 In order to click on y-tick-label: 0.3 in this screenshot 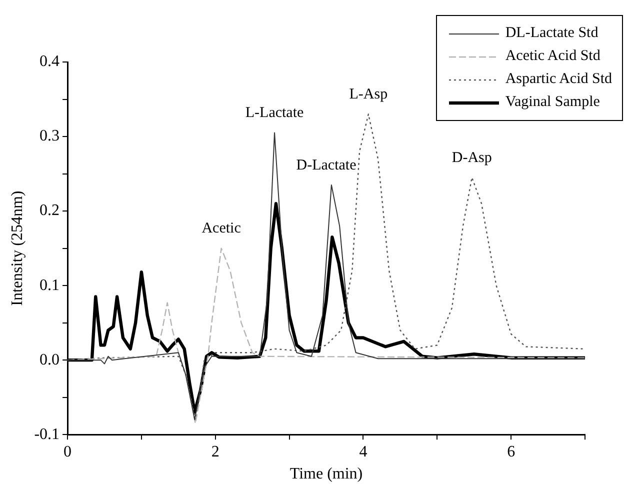, I will do `click(50, 136)`.